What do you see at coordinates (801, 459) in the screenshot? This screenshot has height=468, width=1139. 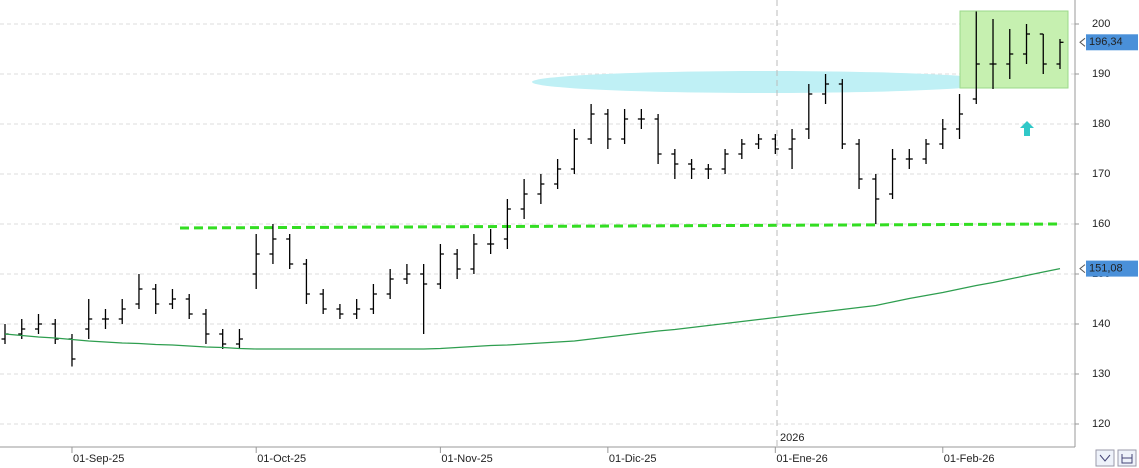 I see `x-tick-label: 01-Ene-26` at bounding box center [801, 459].